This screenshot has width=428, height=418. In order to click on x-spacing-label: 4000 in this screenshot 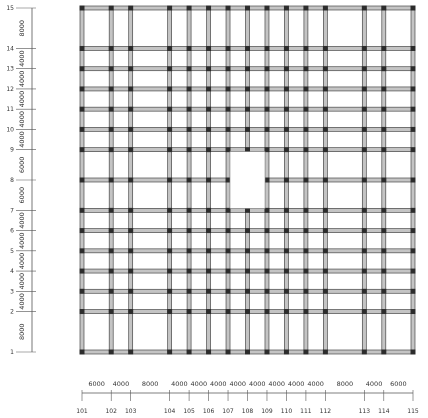, I will do `click(199, 384)`.